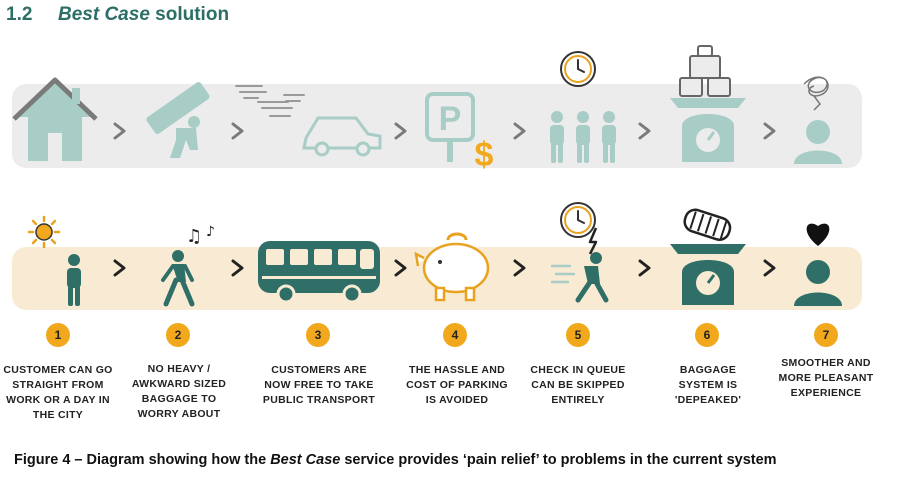 The width and height of the screenshot is (907, 478). Describe the element at coordinates (818, 142) in the screenshot. I see `stressed-person-icon` at that location.